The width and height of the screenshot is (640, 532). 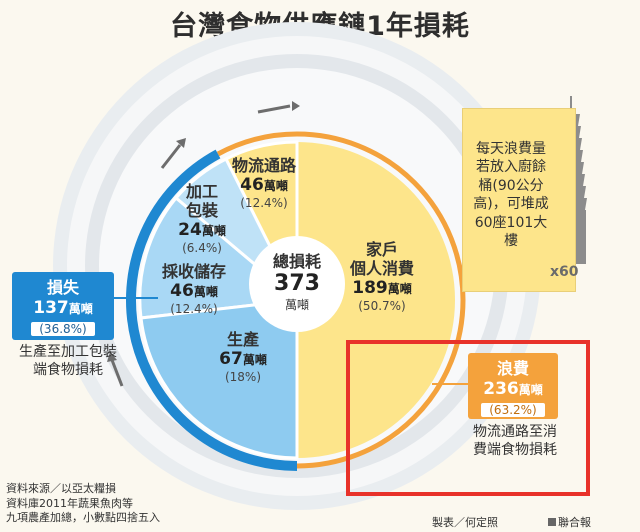 I want to click on production-value: 67萬噸, so click(x=243, y=359).